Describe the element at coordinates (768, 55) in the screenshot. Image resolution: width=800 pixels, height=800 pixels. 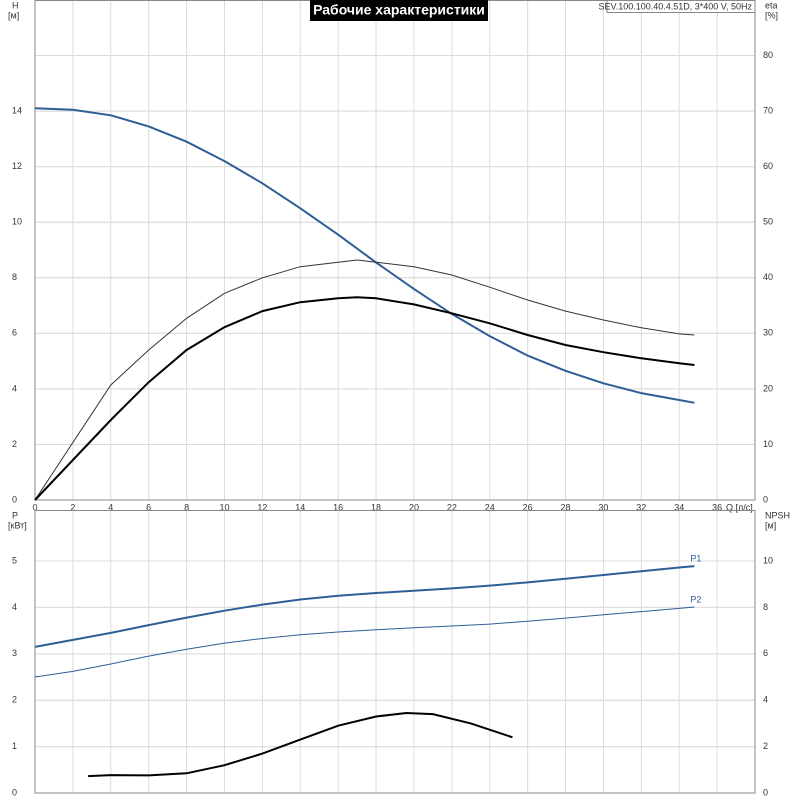
I see `y2-tick-label: 80` at that location.